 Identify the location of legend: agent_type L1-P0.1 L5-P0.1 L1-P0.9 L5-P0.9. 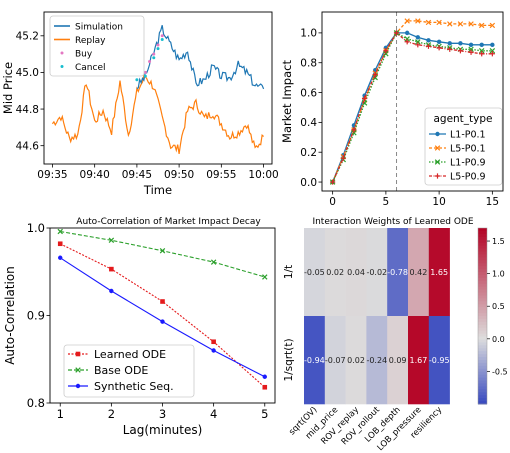
(463, 146).